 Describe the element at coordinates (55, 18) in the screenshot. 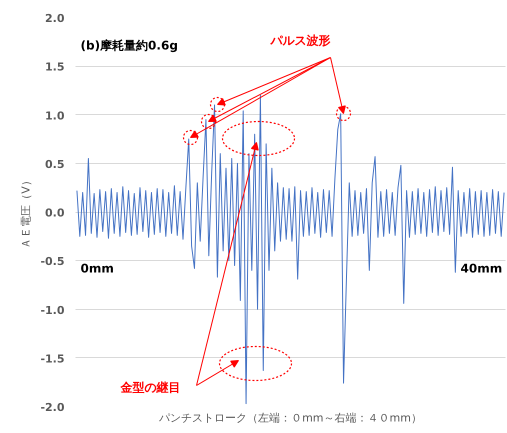

I see `y-tick-label: 2.0` at that location.